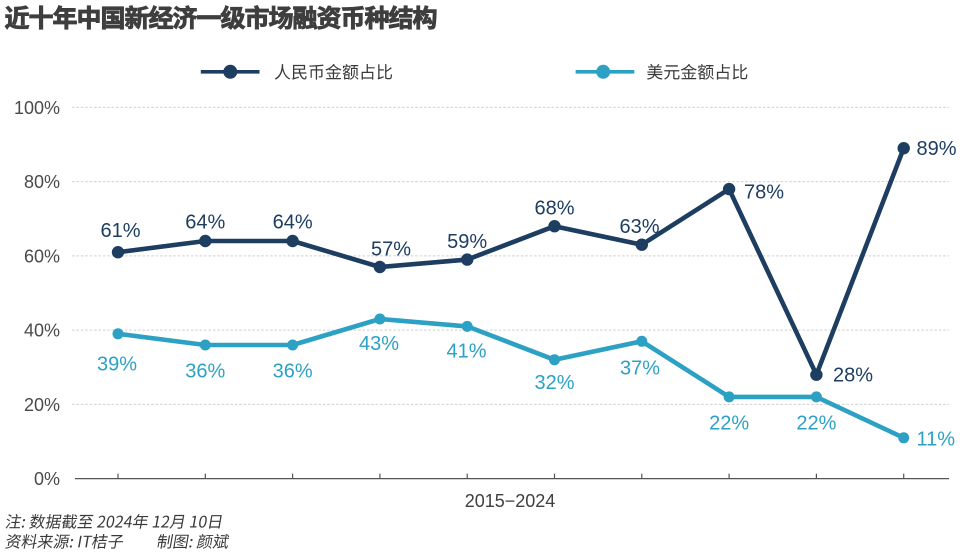  I want to click on svg-text: 0%, so click(47, 479).